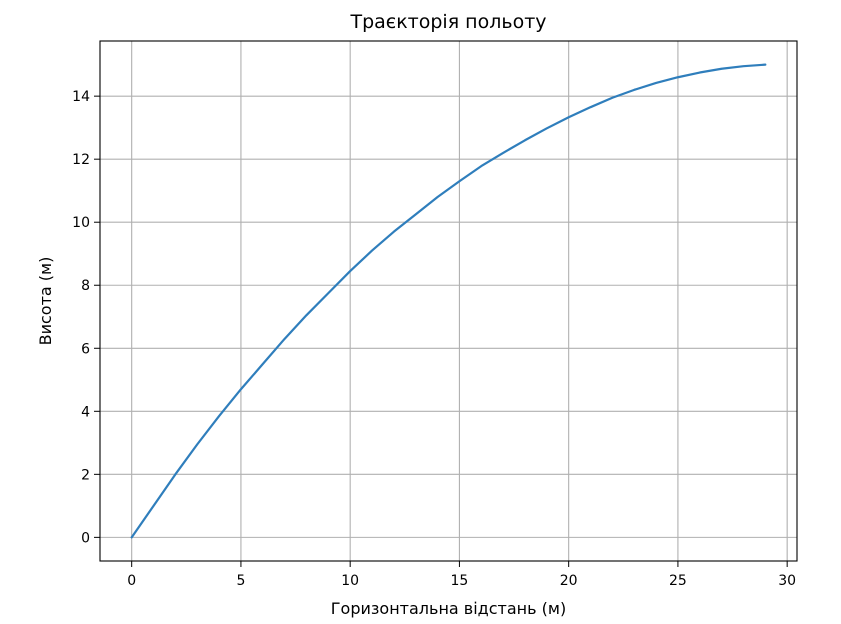  Describe the element at coordinates (81, 223) in the screenshot. I see `y-tick-label: 10` at that location.